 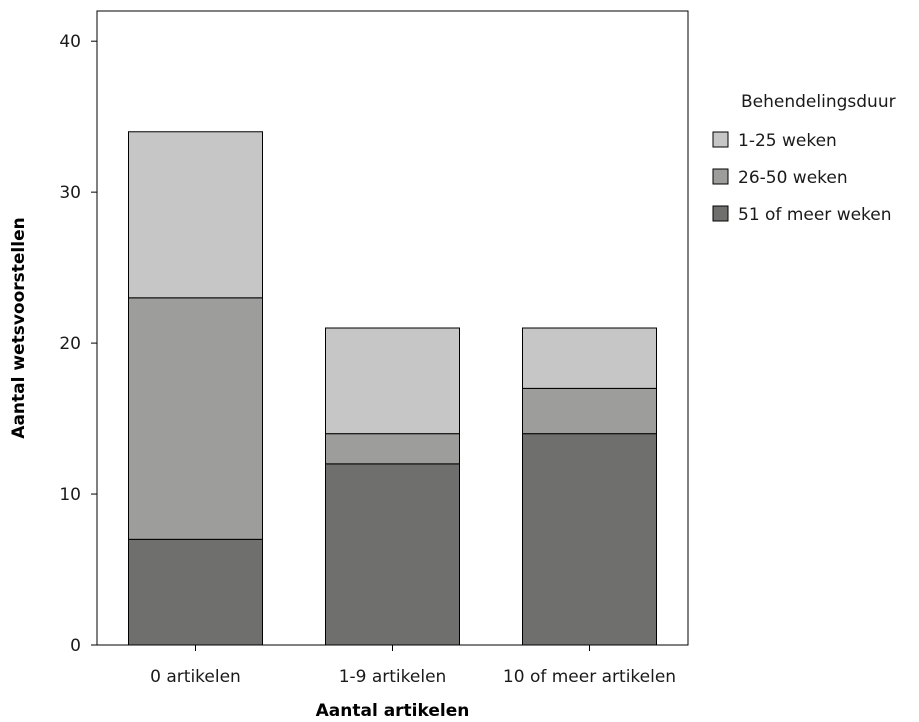 What do you see at coordinates (195, 418) in the screenshot?
I see `bar-0-artikelen-26-50-weken` at bounding box center [195, 418].